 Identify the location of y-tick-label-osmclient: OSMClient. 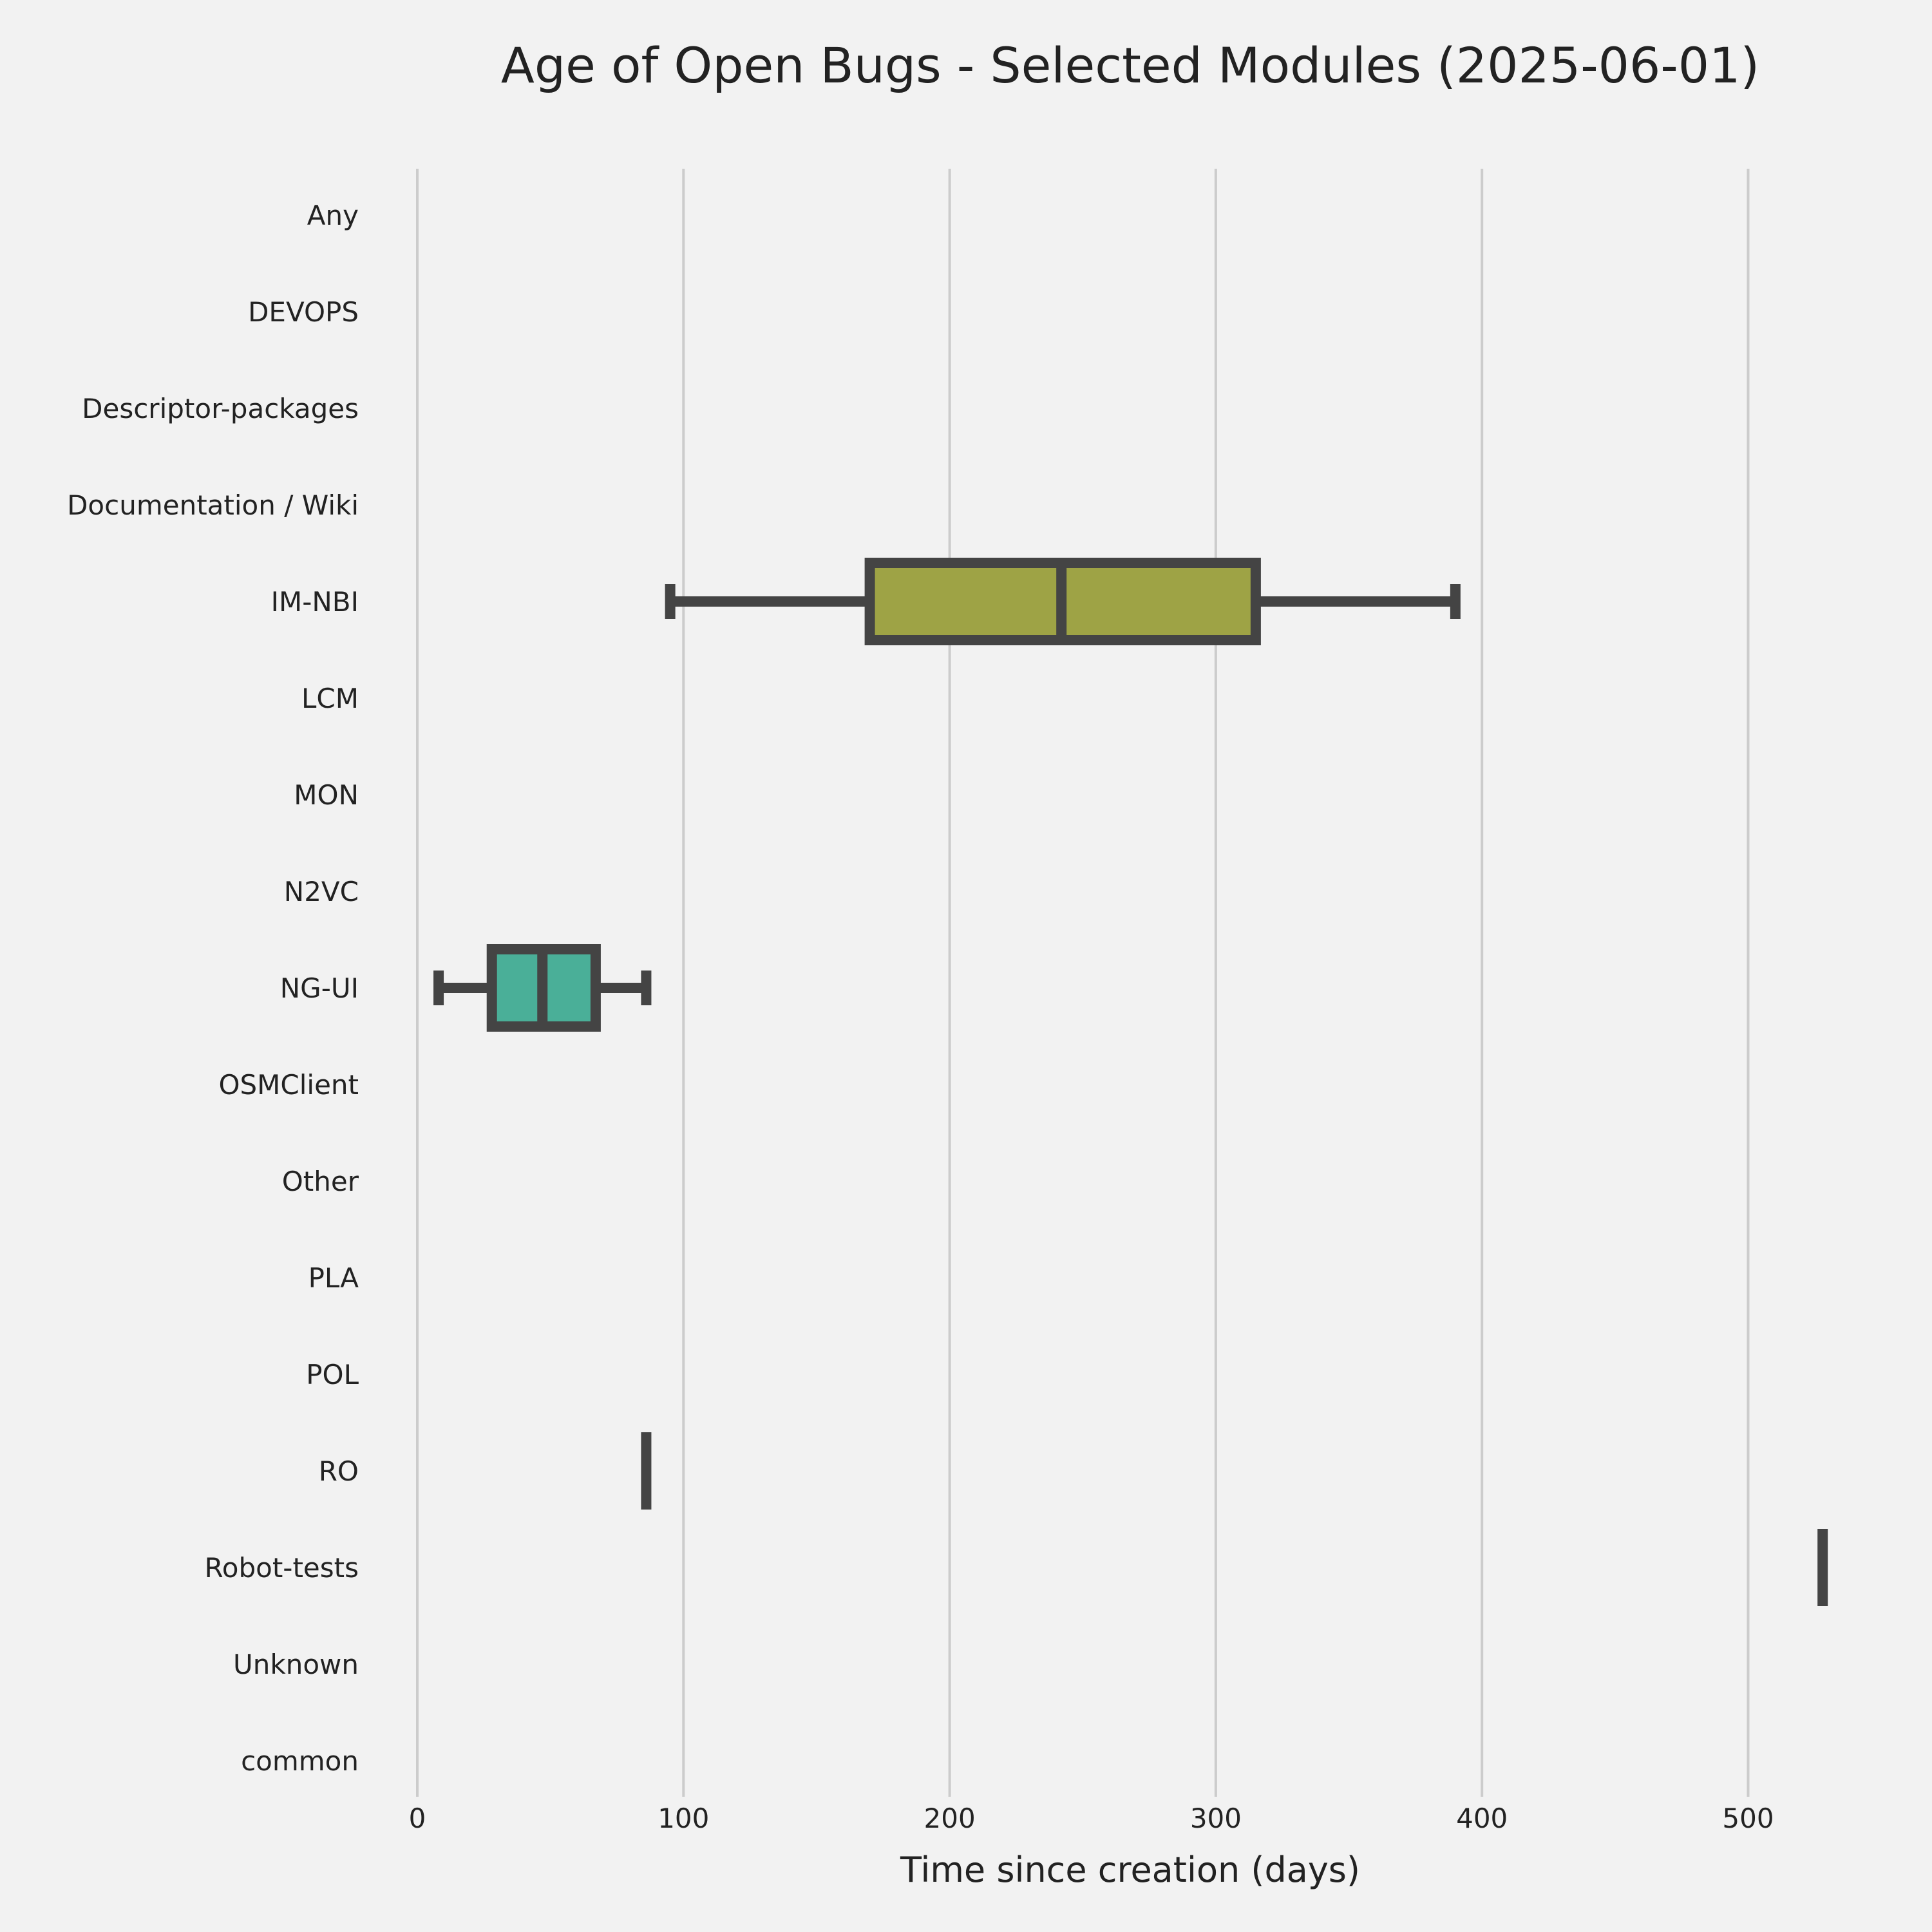
(288, 1085).